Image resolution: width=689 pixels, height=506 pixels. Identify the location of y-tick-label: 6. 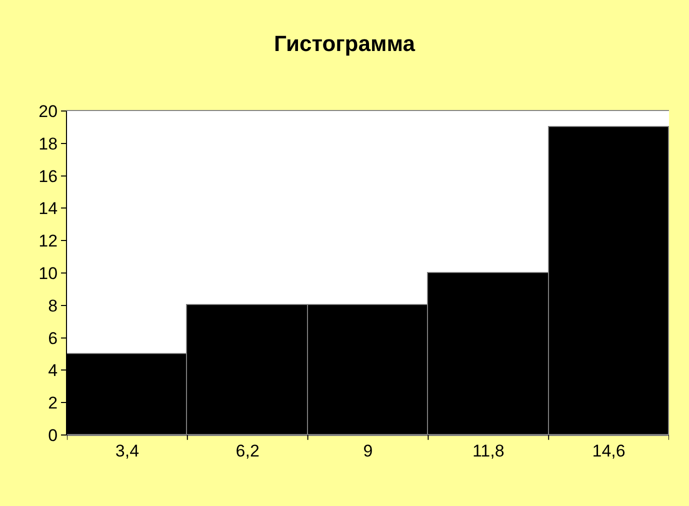
(53, 338).